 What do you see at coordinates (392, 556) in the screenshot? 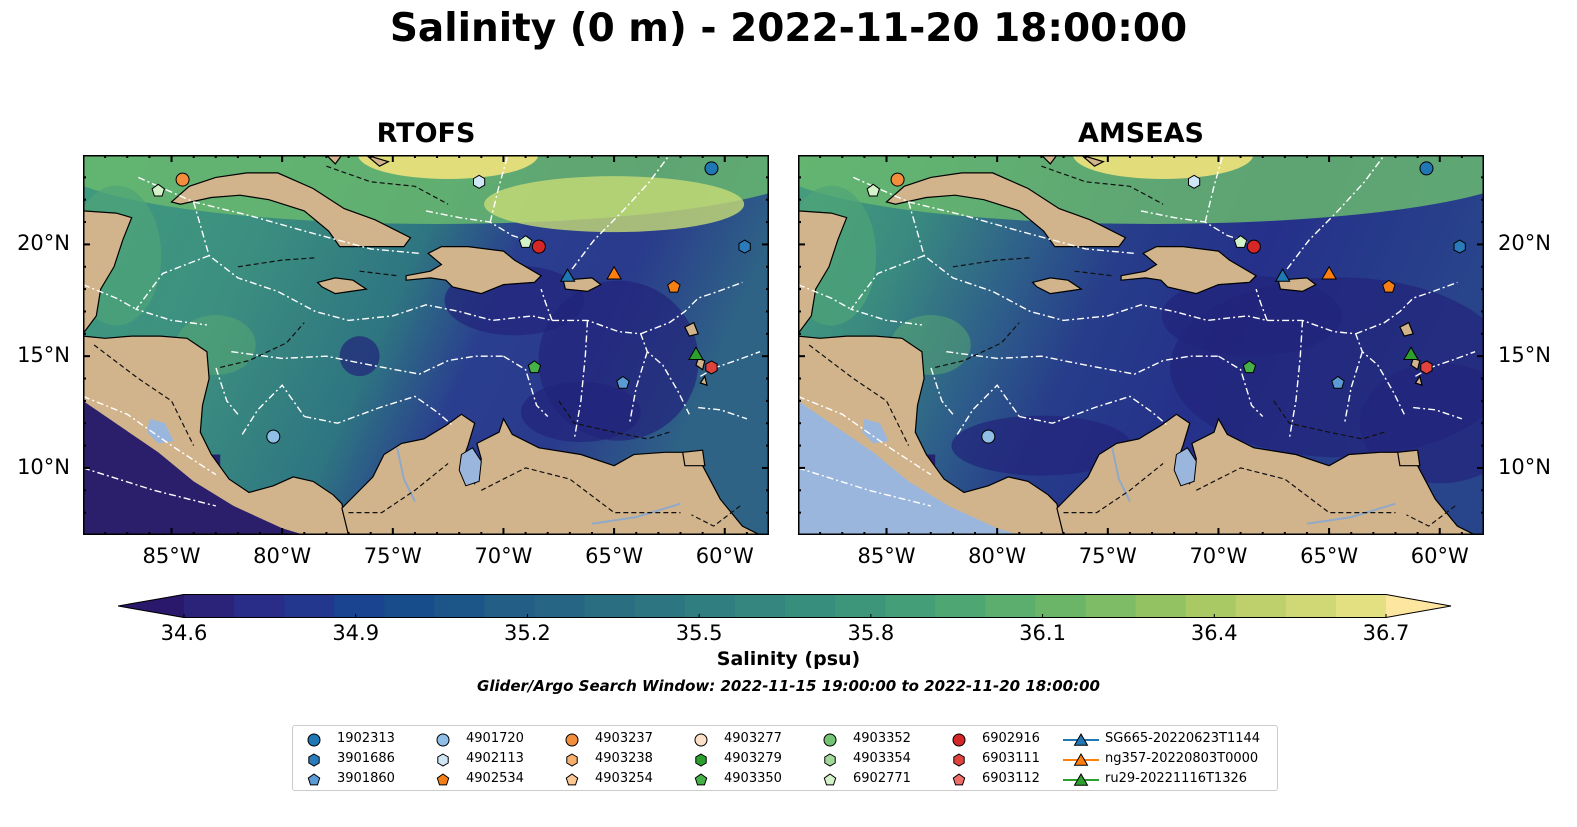
I see `lon-tick-label-0-2: 75°W` at bounding box center [392, 556].